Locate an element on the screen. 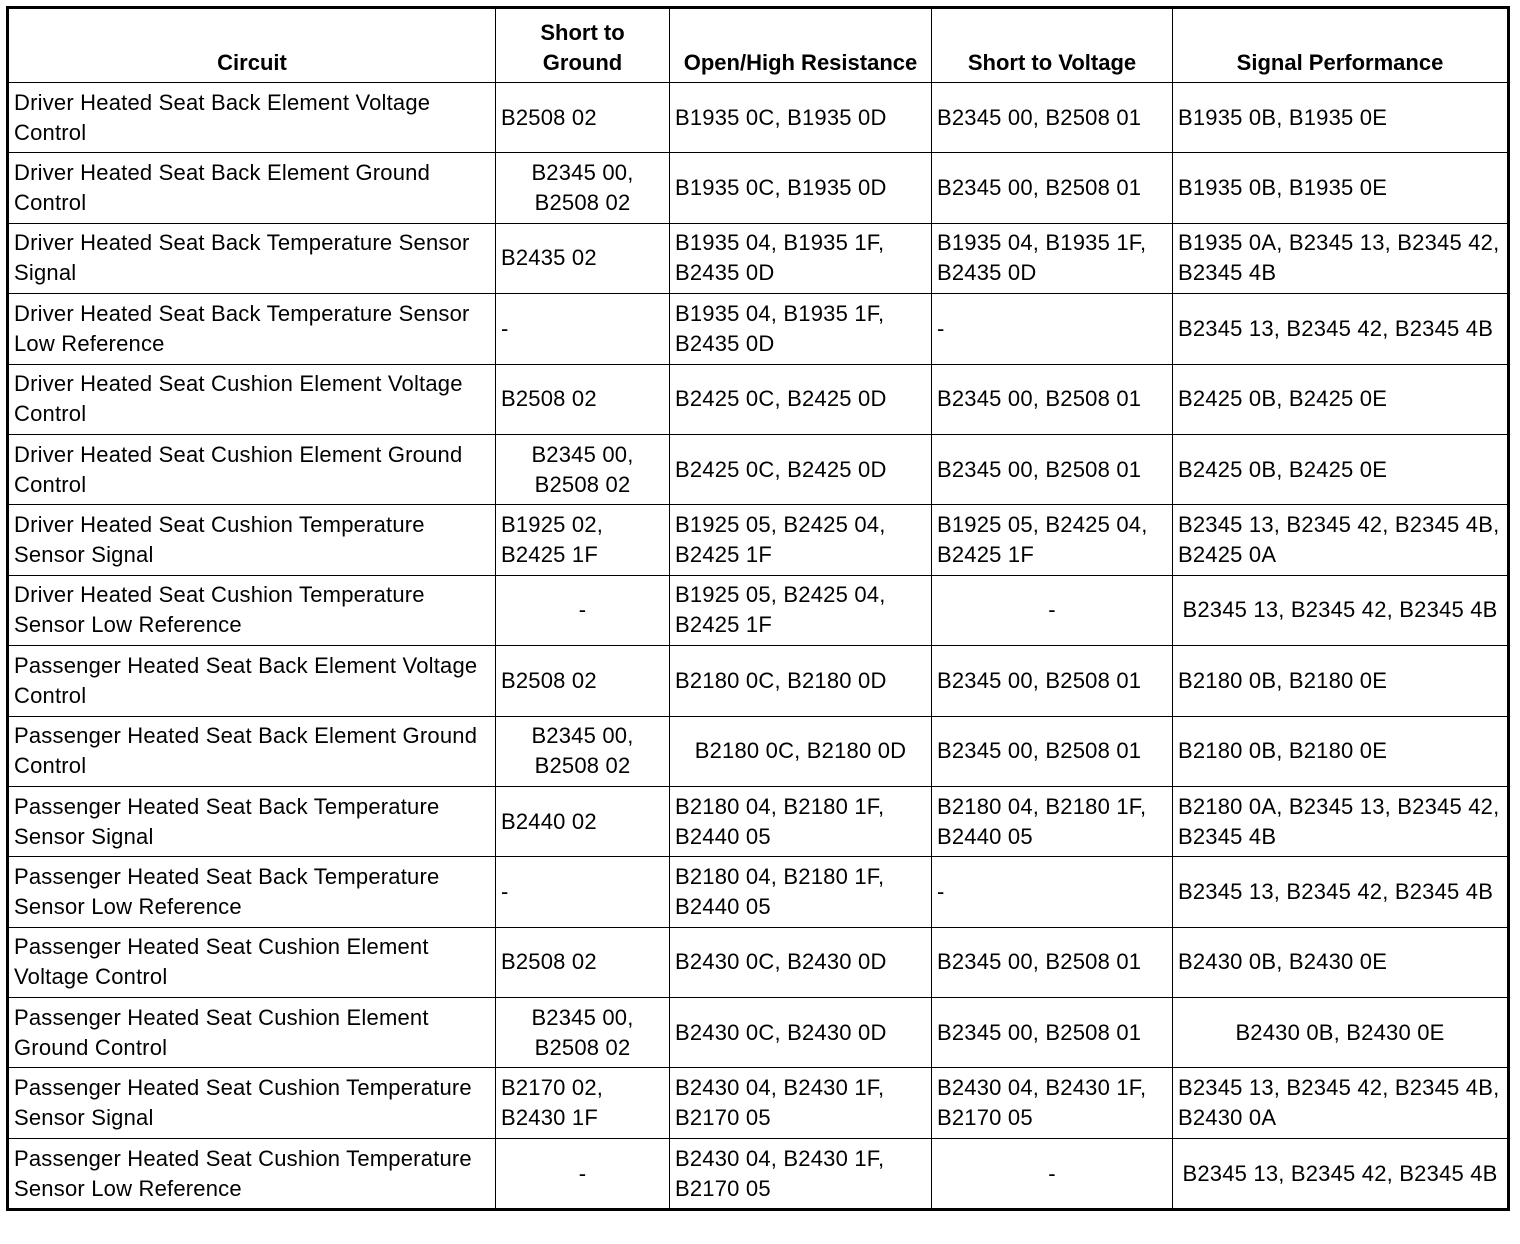 This screenshot has width=1520, height=1244. header-cell: Signal Performance is located at coordinates (1340, 45).